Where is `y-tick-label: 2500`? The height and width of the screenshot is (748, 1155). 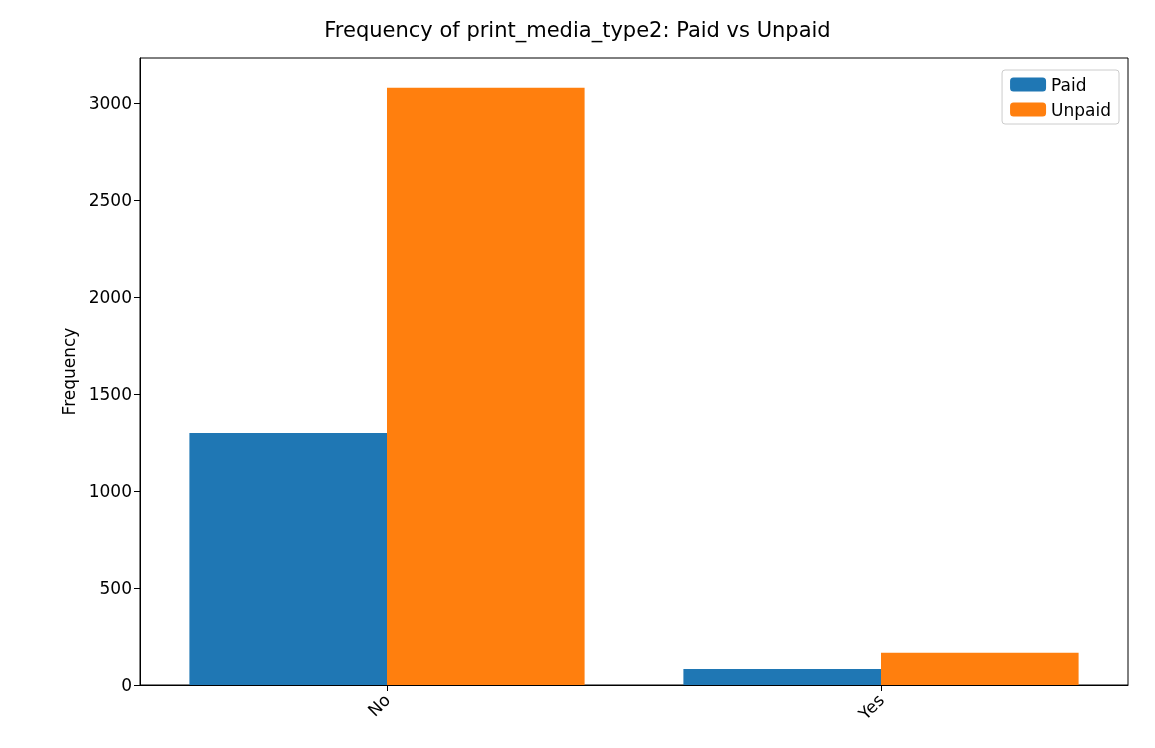
y-tick-label: 2500 is located at coordinates (110, 200).